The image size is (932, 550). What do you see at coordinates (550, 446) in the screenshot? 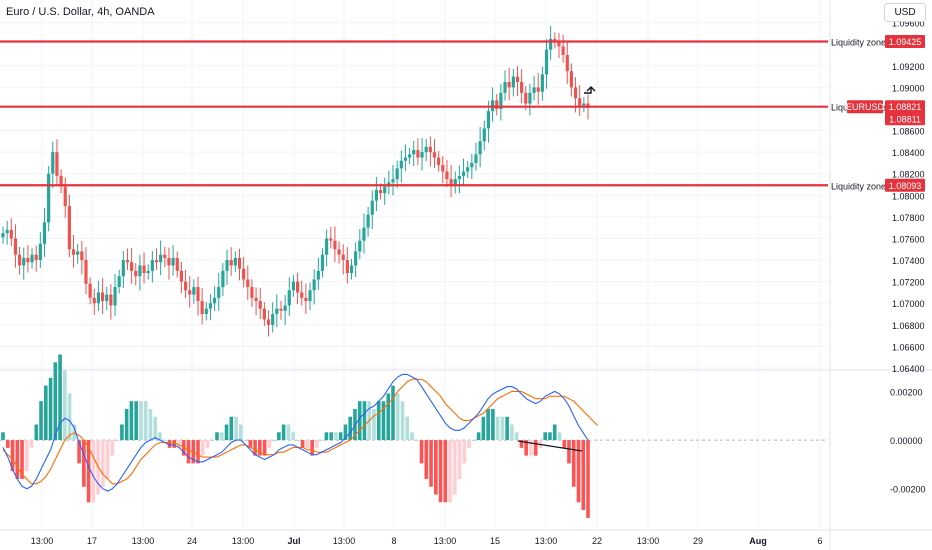
I see `divergence-trendline` at bounding box center [550, 446].